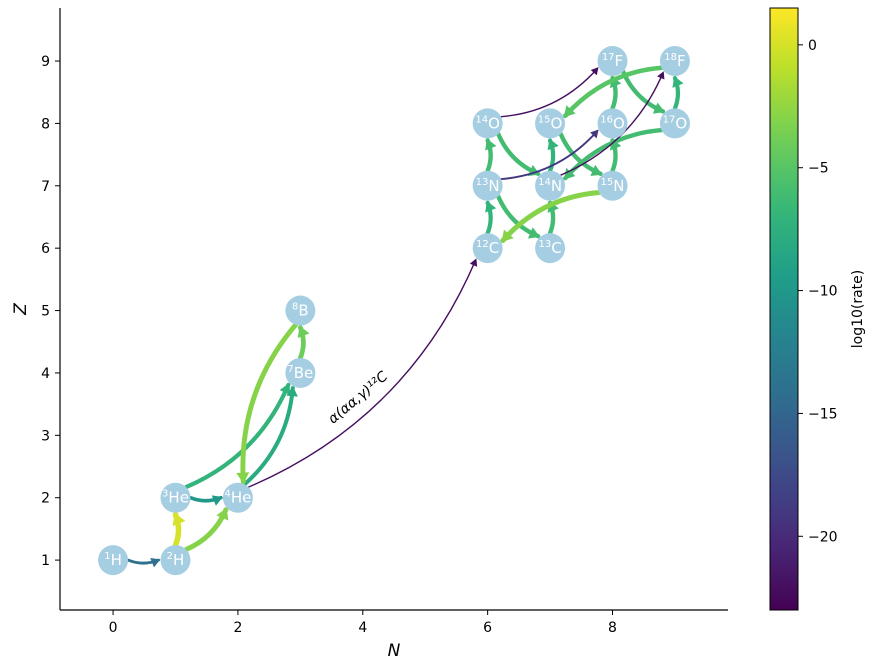 The height and width of the screenshot is (657, 869). Describe the element at coordinates (550, 123) in the screenshot. I see `nuclide-label: 15O` at that location.